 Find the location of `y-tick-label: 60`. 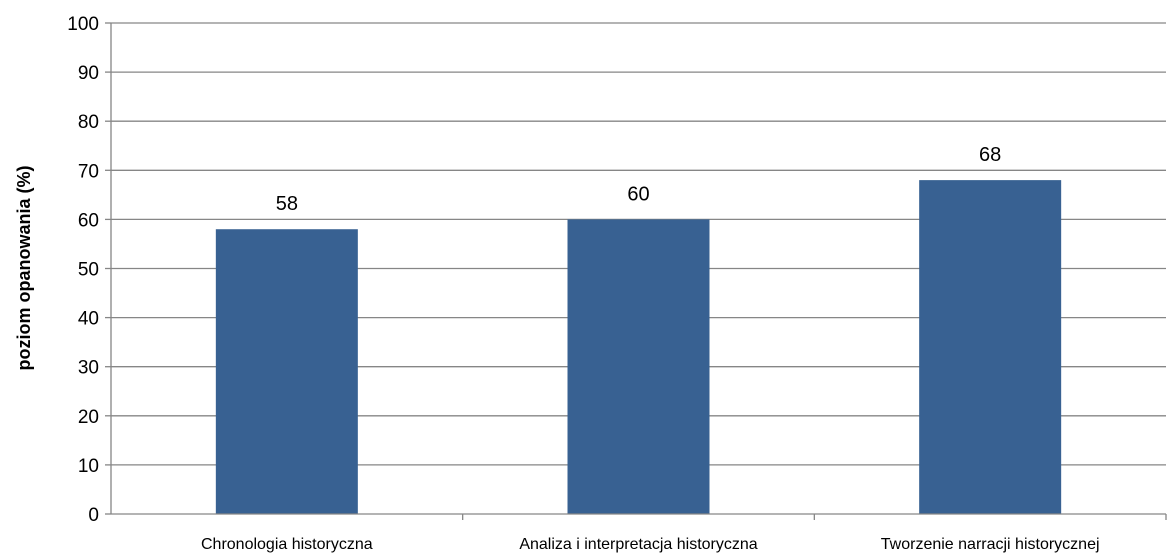

y-tick-label: 60 is located at coordinates (88, 220).